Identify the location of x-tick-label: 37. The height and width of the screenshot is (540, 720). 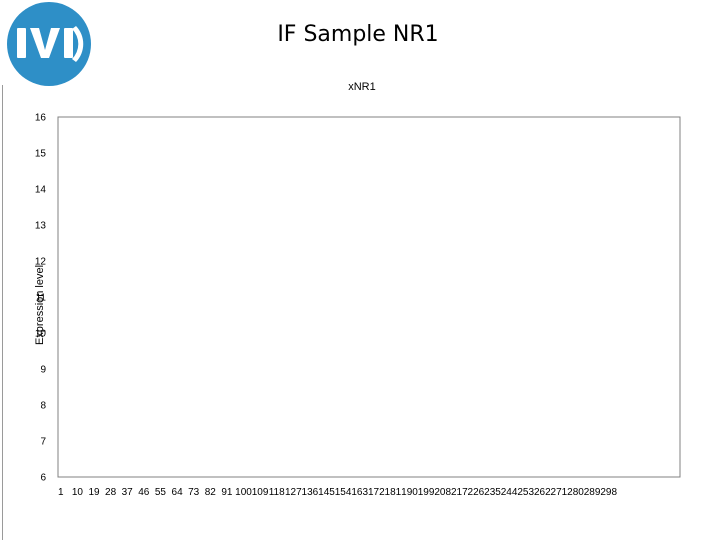
(128, 492).